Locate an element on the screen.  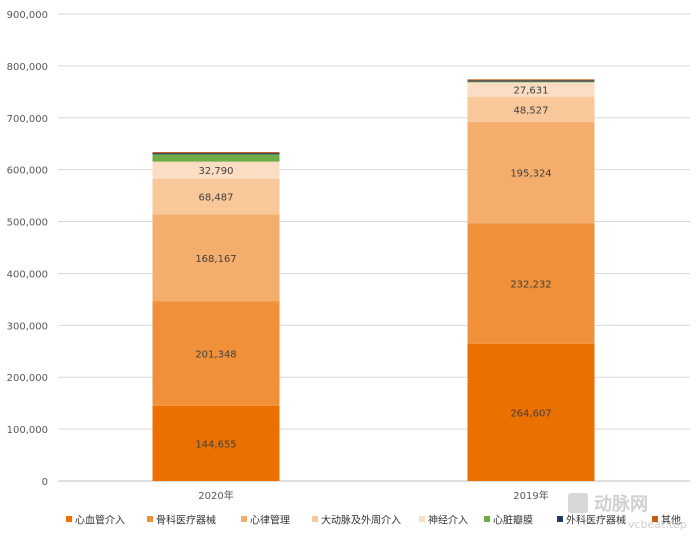
data-label: 264,607 is located at coordinates (530, 413).